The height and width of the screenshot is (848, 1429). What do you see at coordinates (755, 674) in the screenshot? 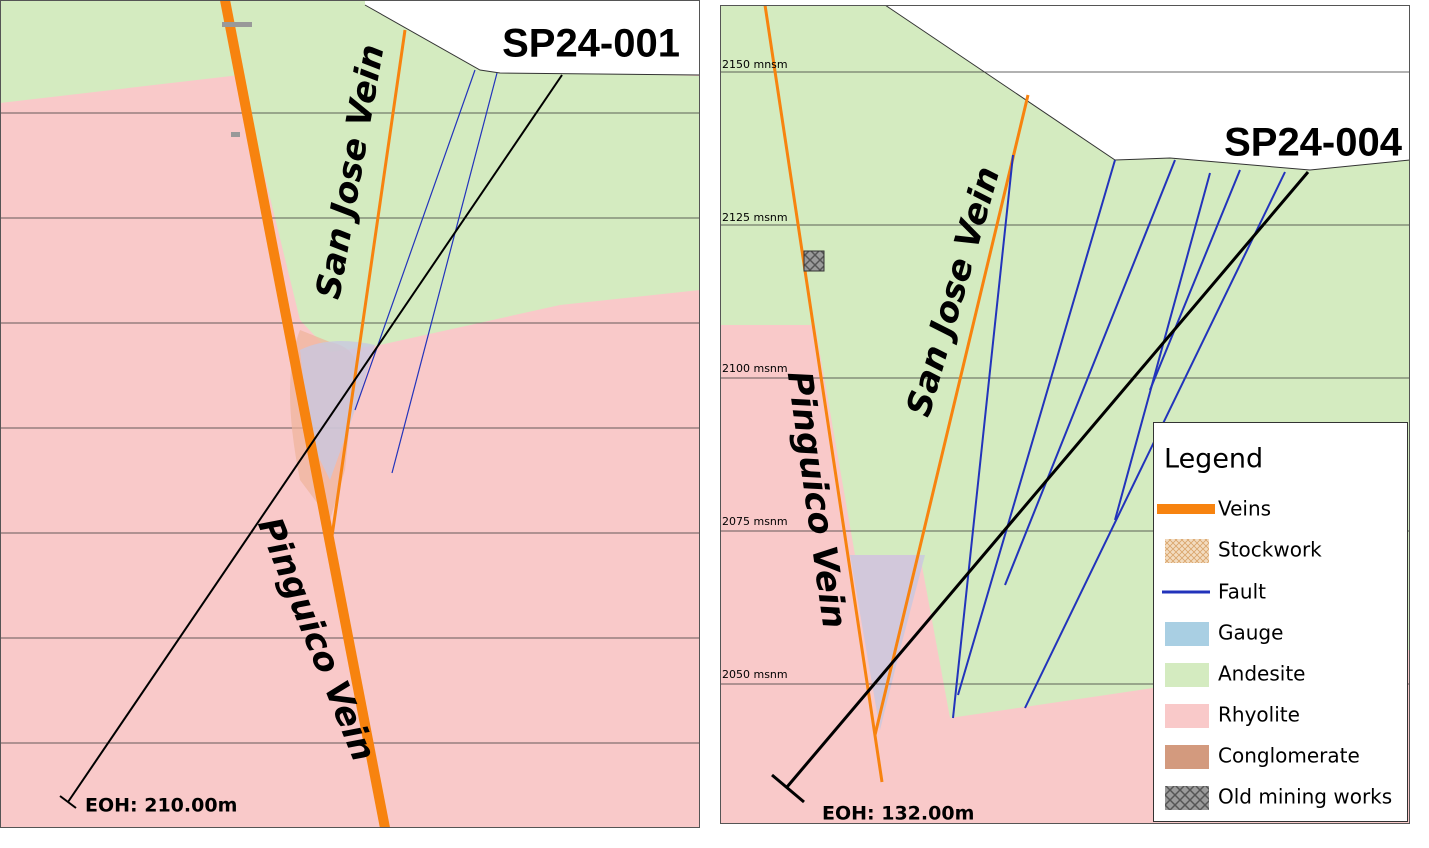
I see `elevation-label: 2050 msnm` at bounding box center [755, 674].